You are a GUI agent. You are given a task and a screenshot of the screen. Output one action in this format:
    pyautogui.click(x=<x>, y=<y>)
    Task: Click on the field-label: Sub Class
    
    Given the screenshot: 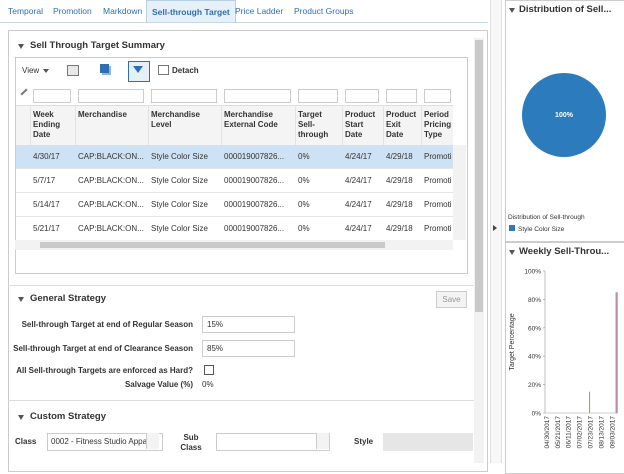 What is the action you would take?
    pyautogui.click(x=191, y=442)
    